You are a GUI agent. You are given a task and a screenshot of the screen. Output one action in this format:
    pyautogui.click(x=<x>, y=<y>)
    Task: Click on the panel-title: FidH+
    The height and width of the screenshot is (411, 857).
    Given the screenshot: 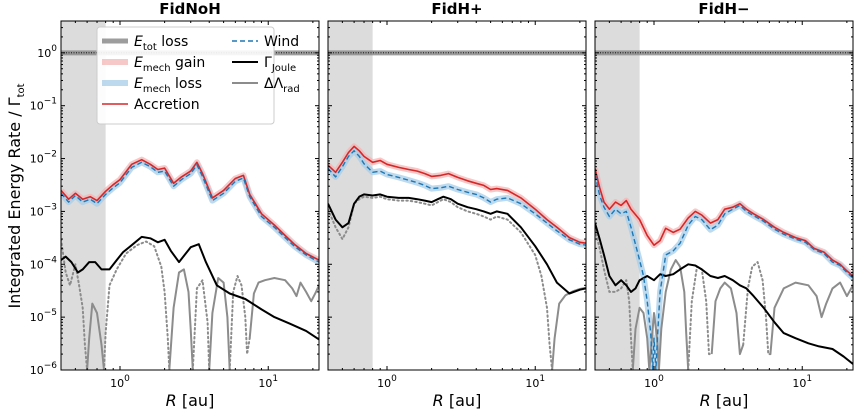 What is the action you would take?
    pyautogui.click(x=456, y=9)
    